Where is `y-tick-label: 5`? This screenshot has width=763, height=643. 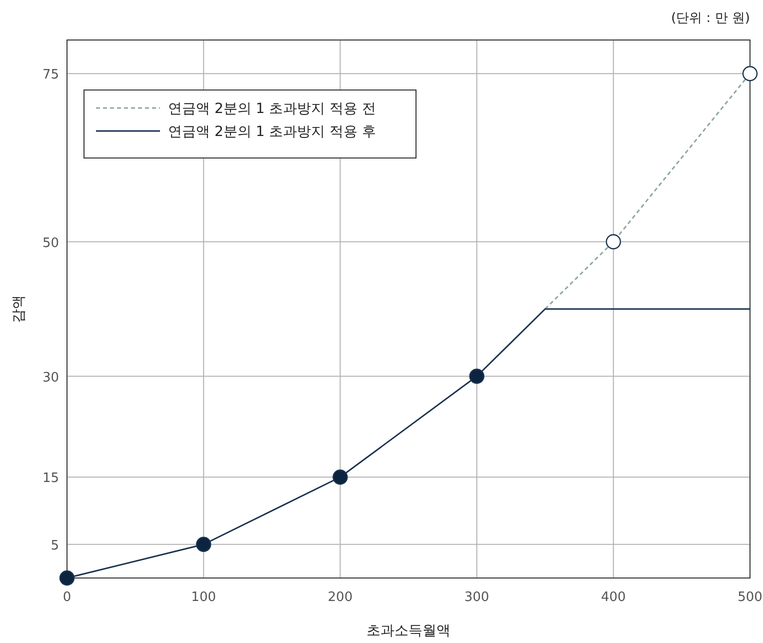
y-tick-label: 5 is located at coordinates (54, 546).